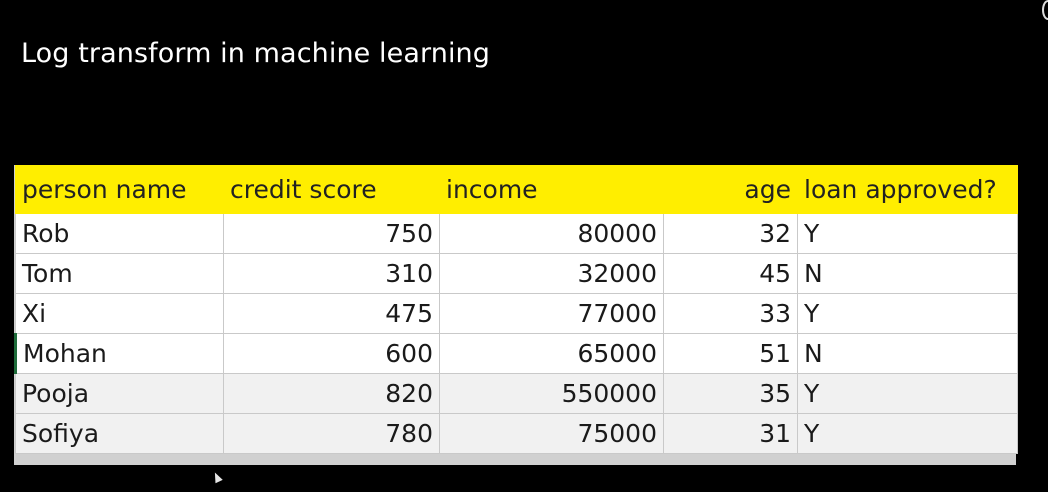 The height and width of the screenshot is (492, 1048). I want to click on mouse-pointer-icon, so click(217, 477).